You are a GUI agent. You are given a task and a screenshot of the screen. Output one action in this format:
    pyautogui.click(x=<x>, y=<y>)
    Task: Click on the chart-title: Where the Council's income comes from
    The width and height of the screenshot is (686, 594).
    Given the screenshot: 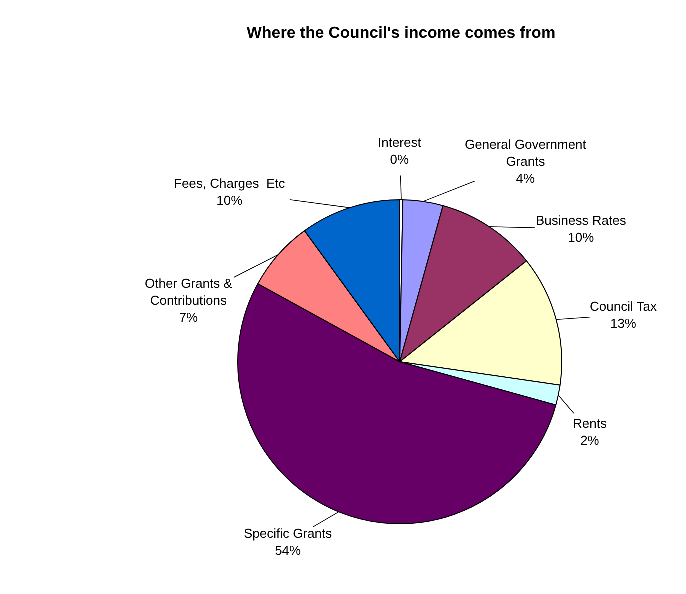 What is the action you would take?
    pyautogui.click(x=401, y=33)
    